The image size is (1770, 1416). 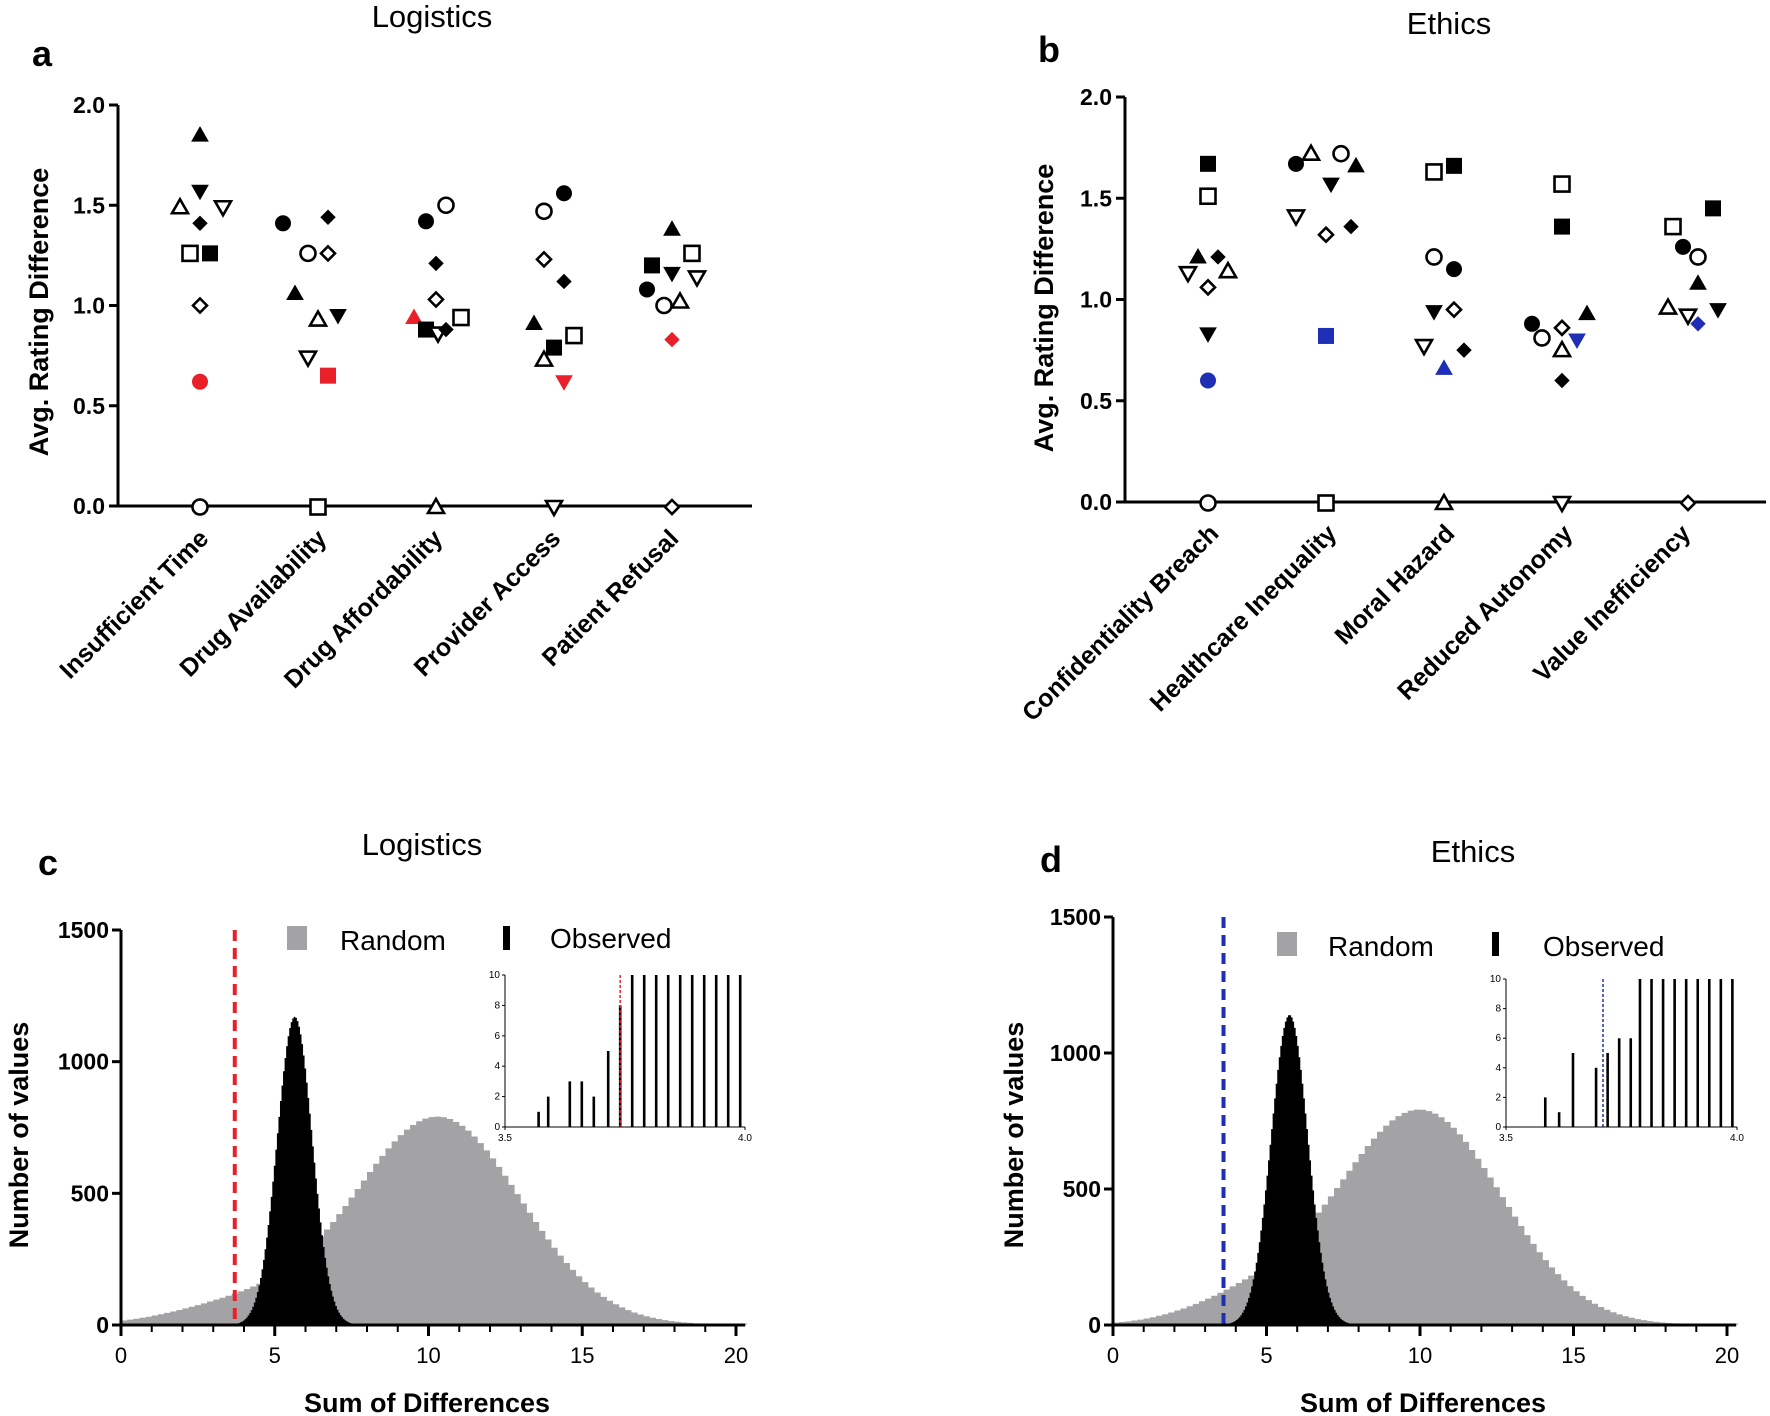 I want to click on inset-y-tick-label: 0, so click(x=497, y=1127).